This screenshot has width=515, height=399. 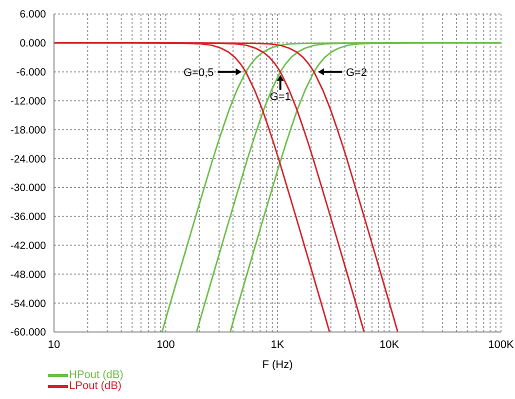 I want to click on y-tick-label: -24.000, so click(x=28, y=159).